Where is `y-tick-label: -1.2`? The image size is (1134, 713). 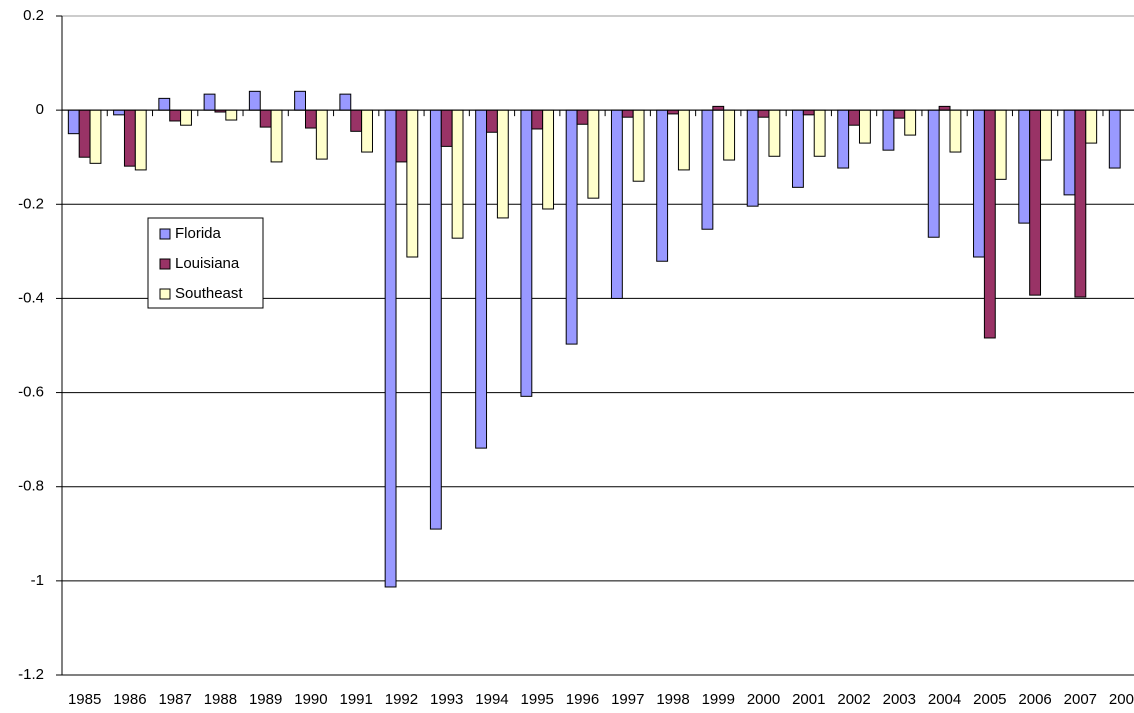
y-tick-label: -1.2 is located at coordinates (31, 674).